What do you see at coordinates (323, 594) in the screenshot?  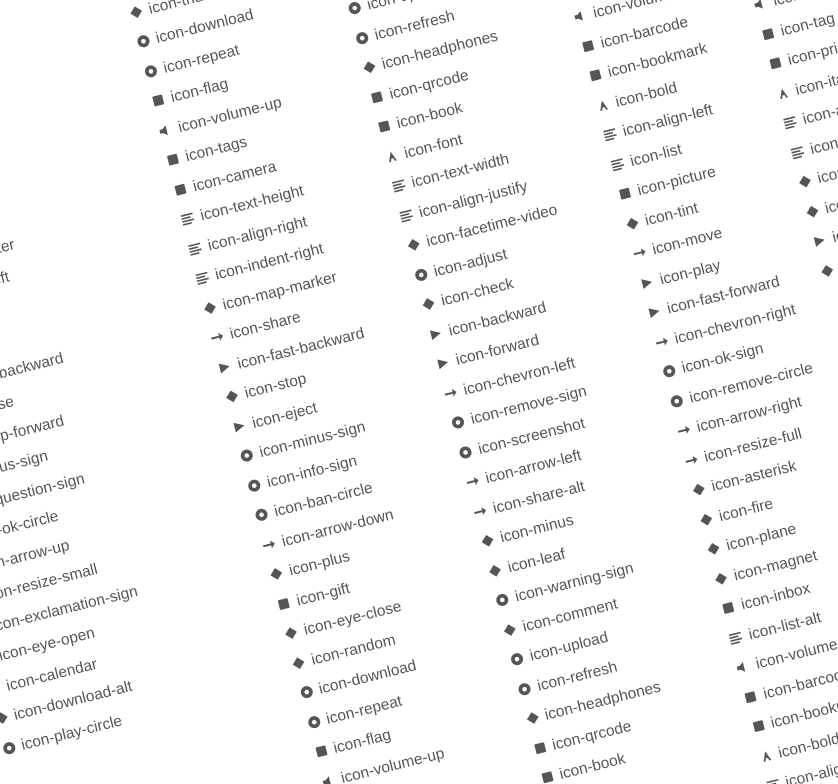 I see `icon-label: icon-gift` at bounding box center [323, 594].